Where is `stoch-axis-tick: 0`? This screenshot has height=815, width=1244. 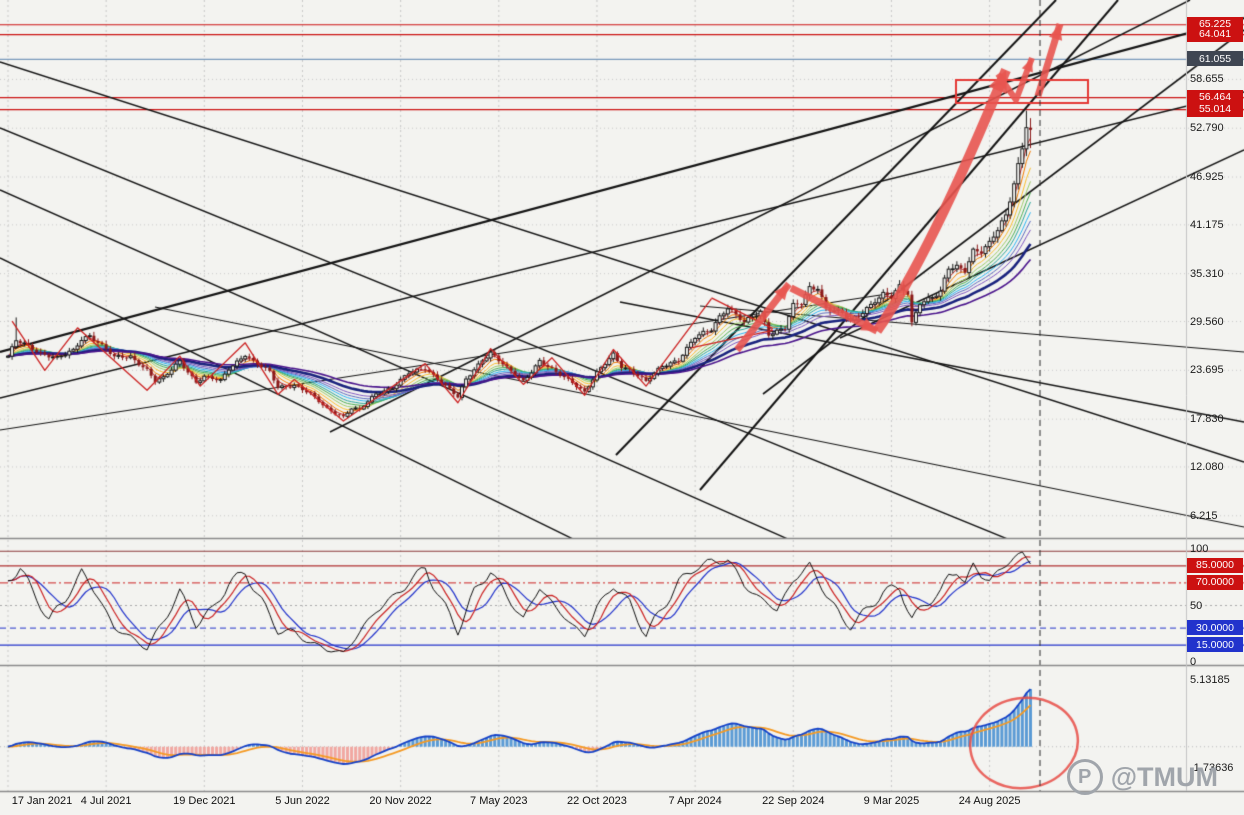 stoch-axis-tick: 0 is located at coordinates (1193, 662).